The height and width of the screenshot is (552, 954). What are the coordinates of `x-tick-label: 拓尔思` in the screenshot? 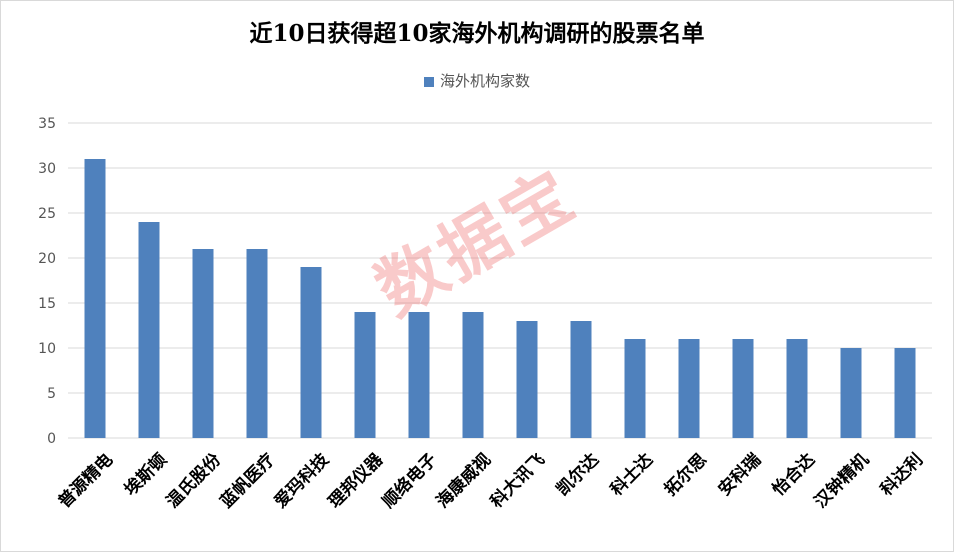 It's located at (685, 474).